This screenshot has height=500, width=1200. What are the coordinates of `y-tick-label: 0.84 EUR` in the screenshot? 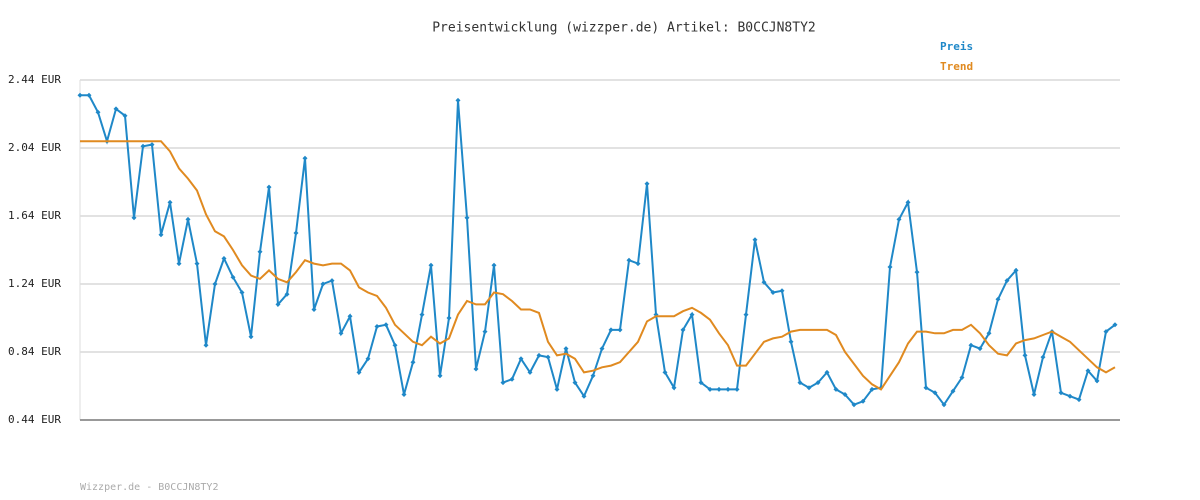 It's located at (34, 351).